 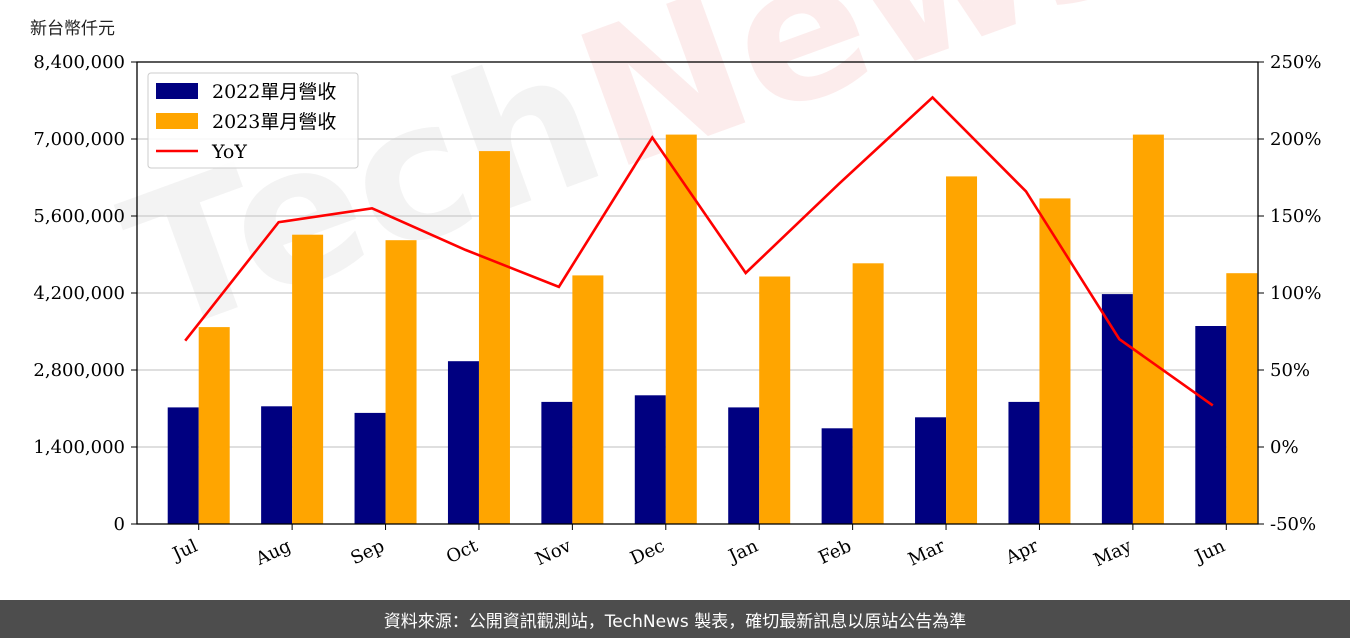 What do you see at coordinates (79, 62) in the screenshot?
I see `y-left-tick-label: 8,400,000` at bounding box center [79, 62].